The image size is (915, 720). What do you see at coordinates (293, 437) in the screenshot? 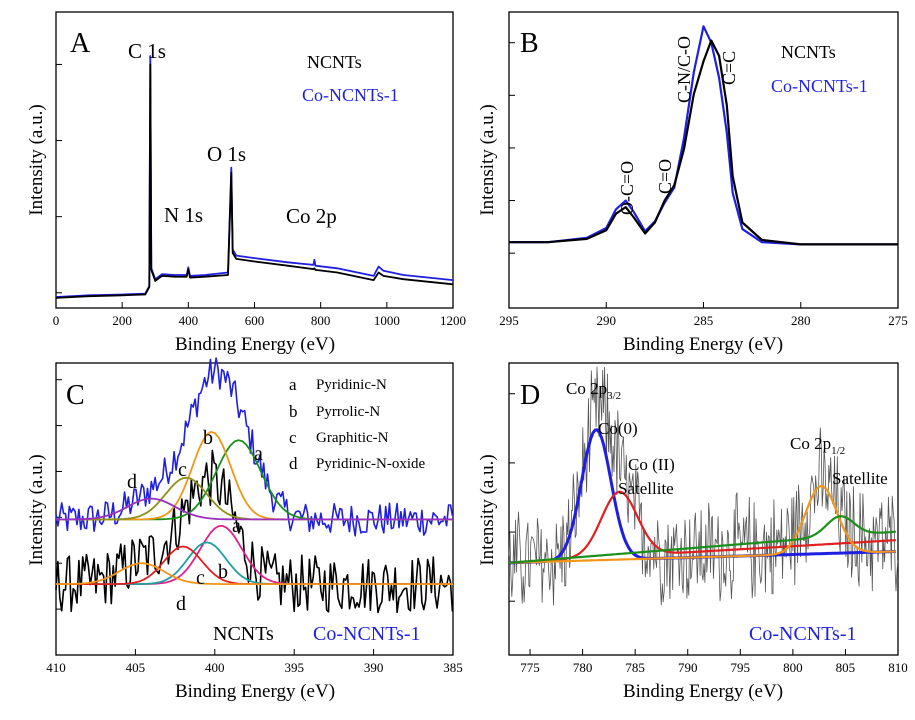
I see `key-c-letter: c` at bounding box center [293, 437].